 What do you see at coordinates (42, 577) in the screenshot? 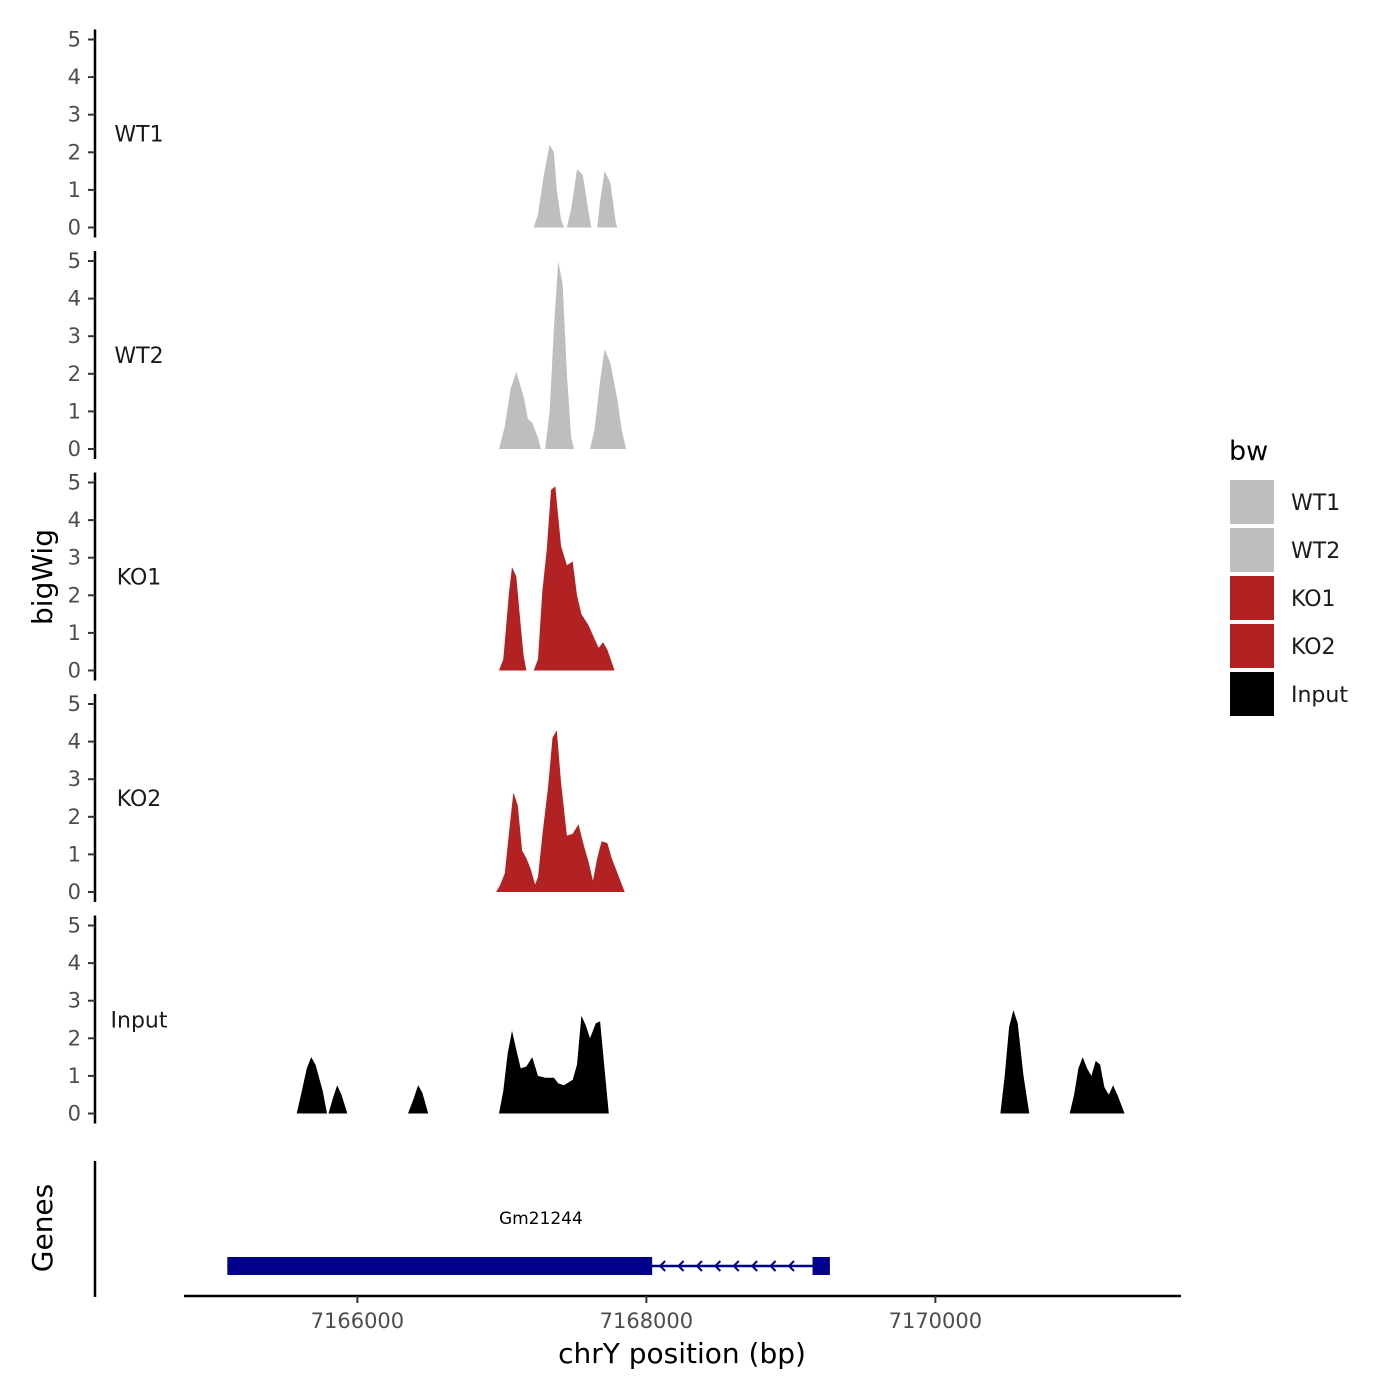
I see `y-axis-title: bigWig` at bounding box center [42, 577].